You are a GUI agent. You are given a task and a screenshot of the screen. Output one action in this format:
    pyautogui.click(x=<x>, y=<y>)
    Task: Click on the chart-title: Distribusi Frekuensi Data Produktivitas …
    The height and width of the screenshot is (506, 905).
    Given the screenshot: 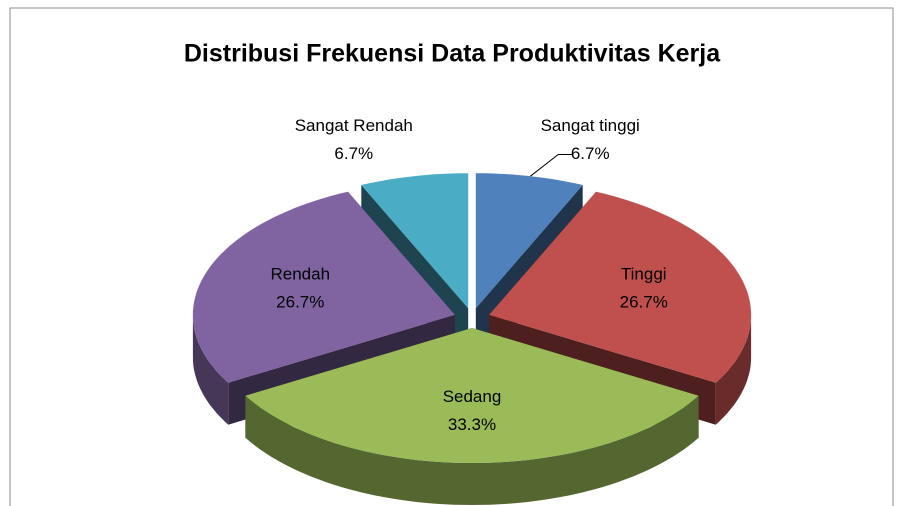 What is the action you would take?
    pyautogui.click(x=452, y=54)
    